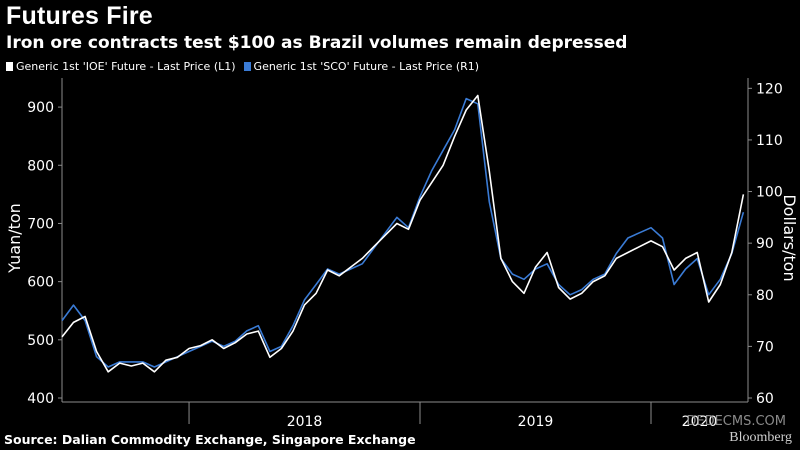 The width and height of the screenshot is (800, 450). What do you see at coordinates (14, 238) in the screenshot?
I see `left-axis-title: Yuan/ton` at bounding box center [14, 238].